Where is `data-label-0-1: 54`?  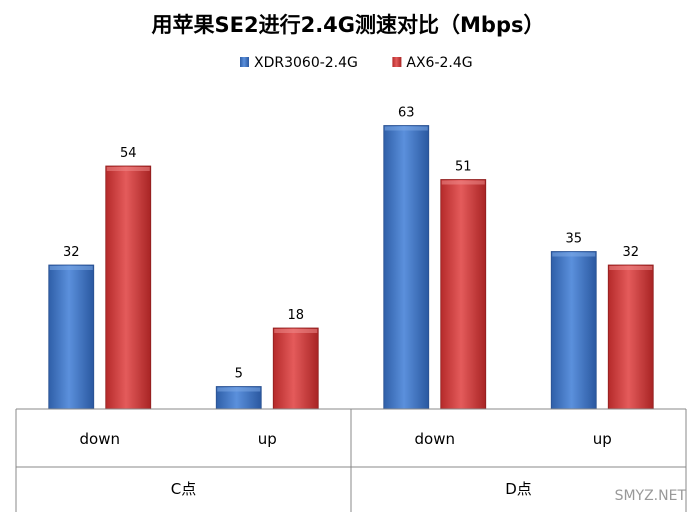
data-label-0-1: 54 is located at coordinates (128, 153).